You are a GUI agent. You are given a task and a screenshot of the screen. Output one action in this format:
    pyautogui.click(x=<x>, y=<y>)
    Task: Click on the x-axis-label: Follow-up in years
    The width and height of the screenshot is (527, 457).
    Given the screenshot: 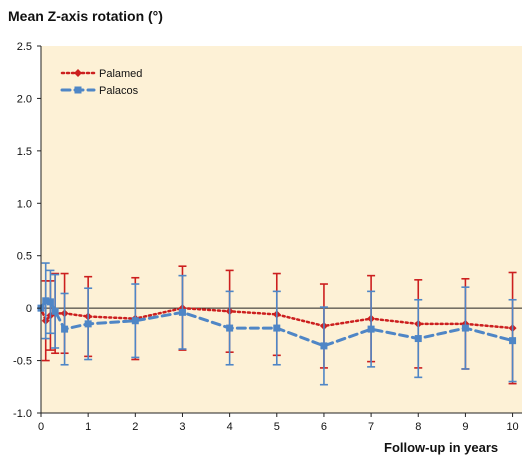 What is the action you would take?
    pyautogui.click(x=441, y=447)
    